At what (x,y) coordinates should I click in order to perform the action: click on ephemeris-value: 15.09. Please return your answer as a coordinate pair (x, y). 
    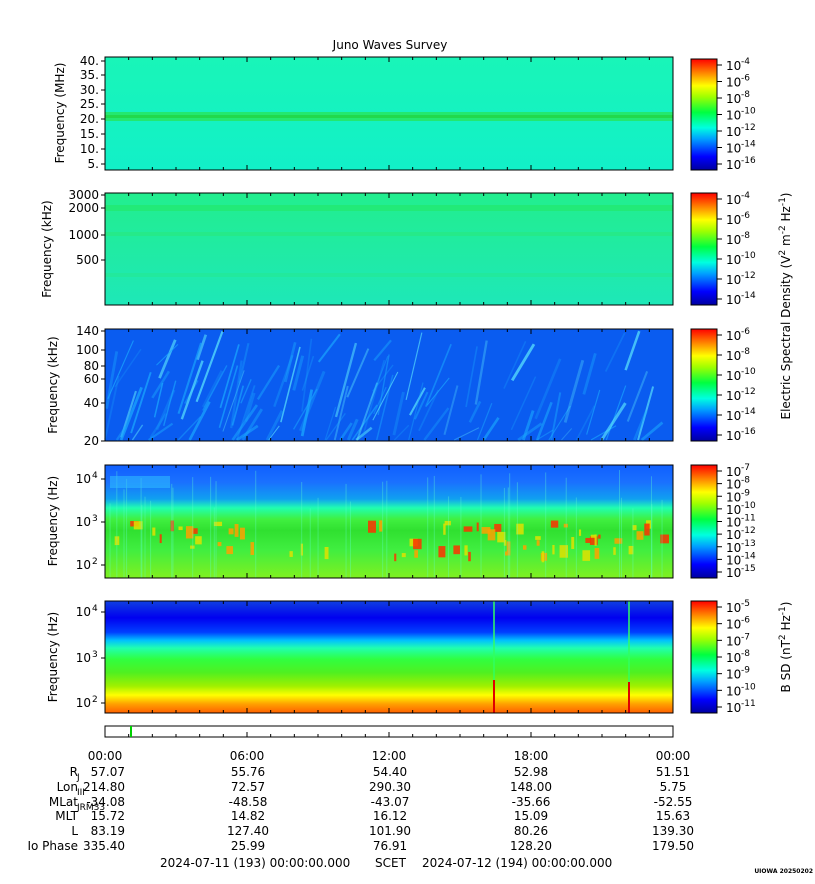
    Looking at the image, I should click on (531, 816).